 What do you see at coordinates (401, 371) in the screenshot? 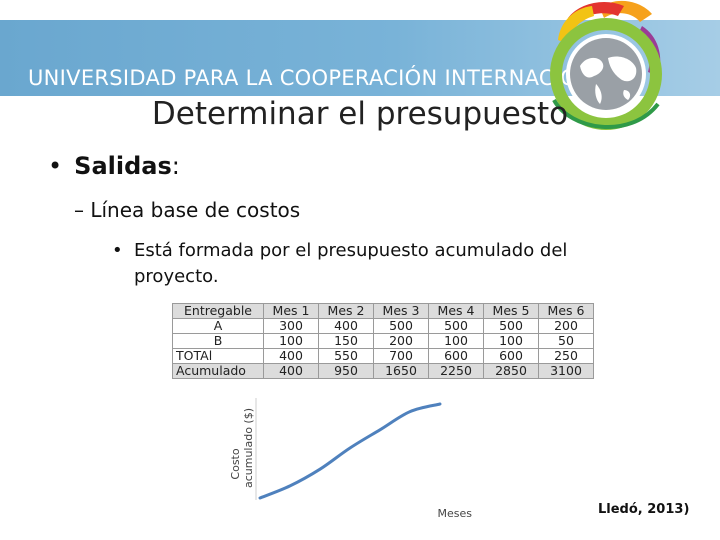
I see `table-cell: 1650` at bounding box center [401, 371].